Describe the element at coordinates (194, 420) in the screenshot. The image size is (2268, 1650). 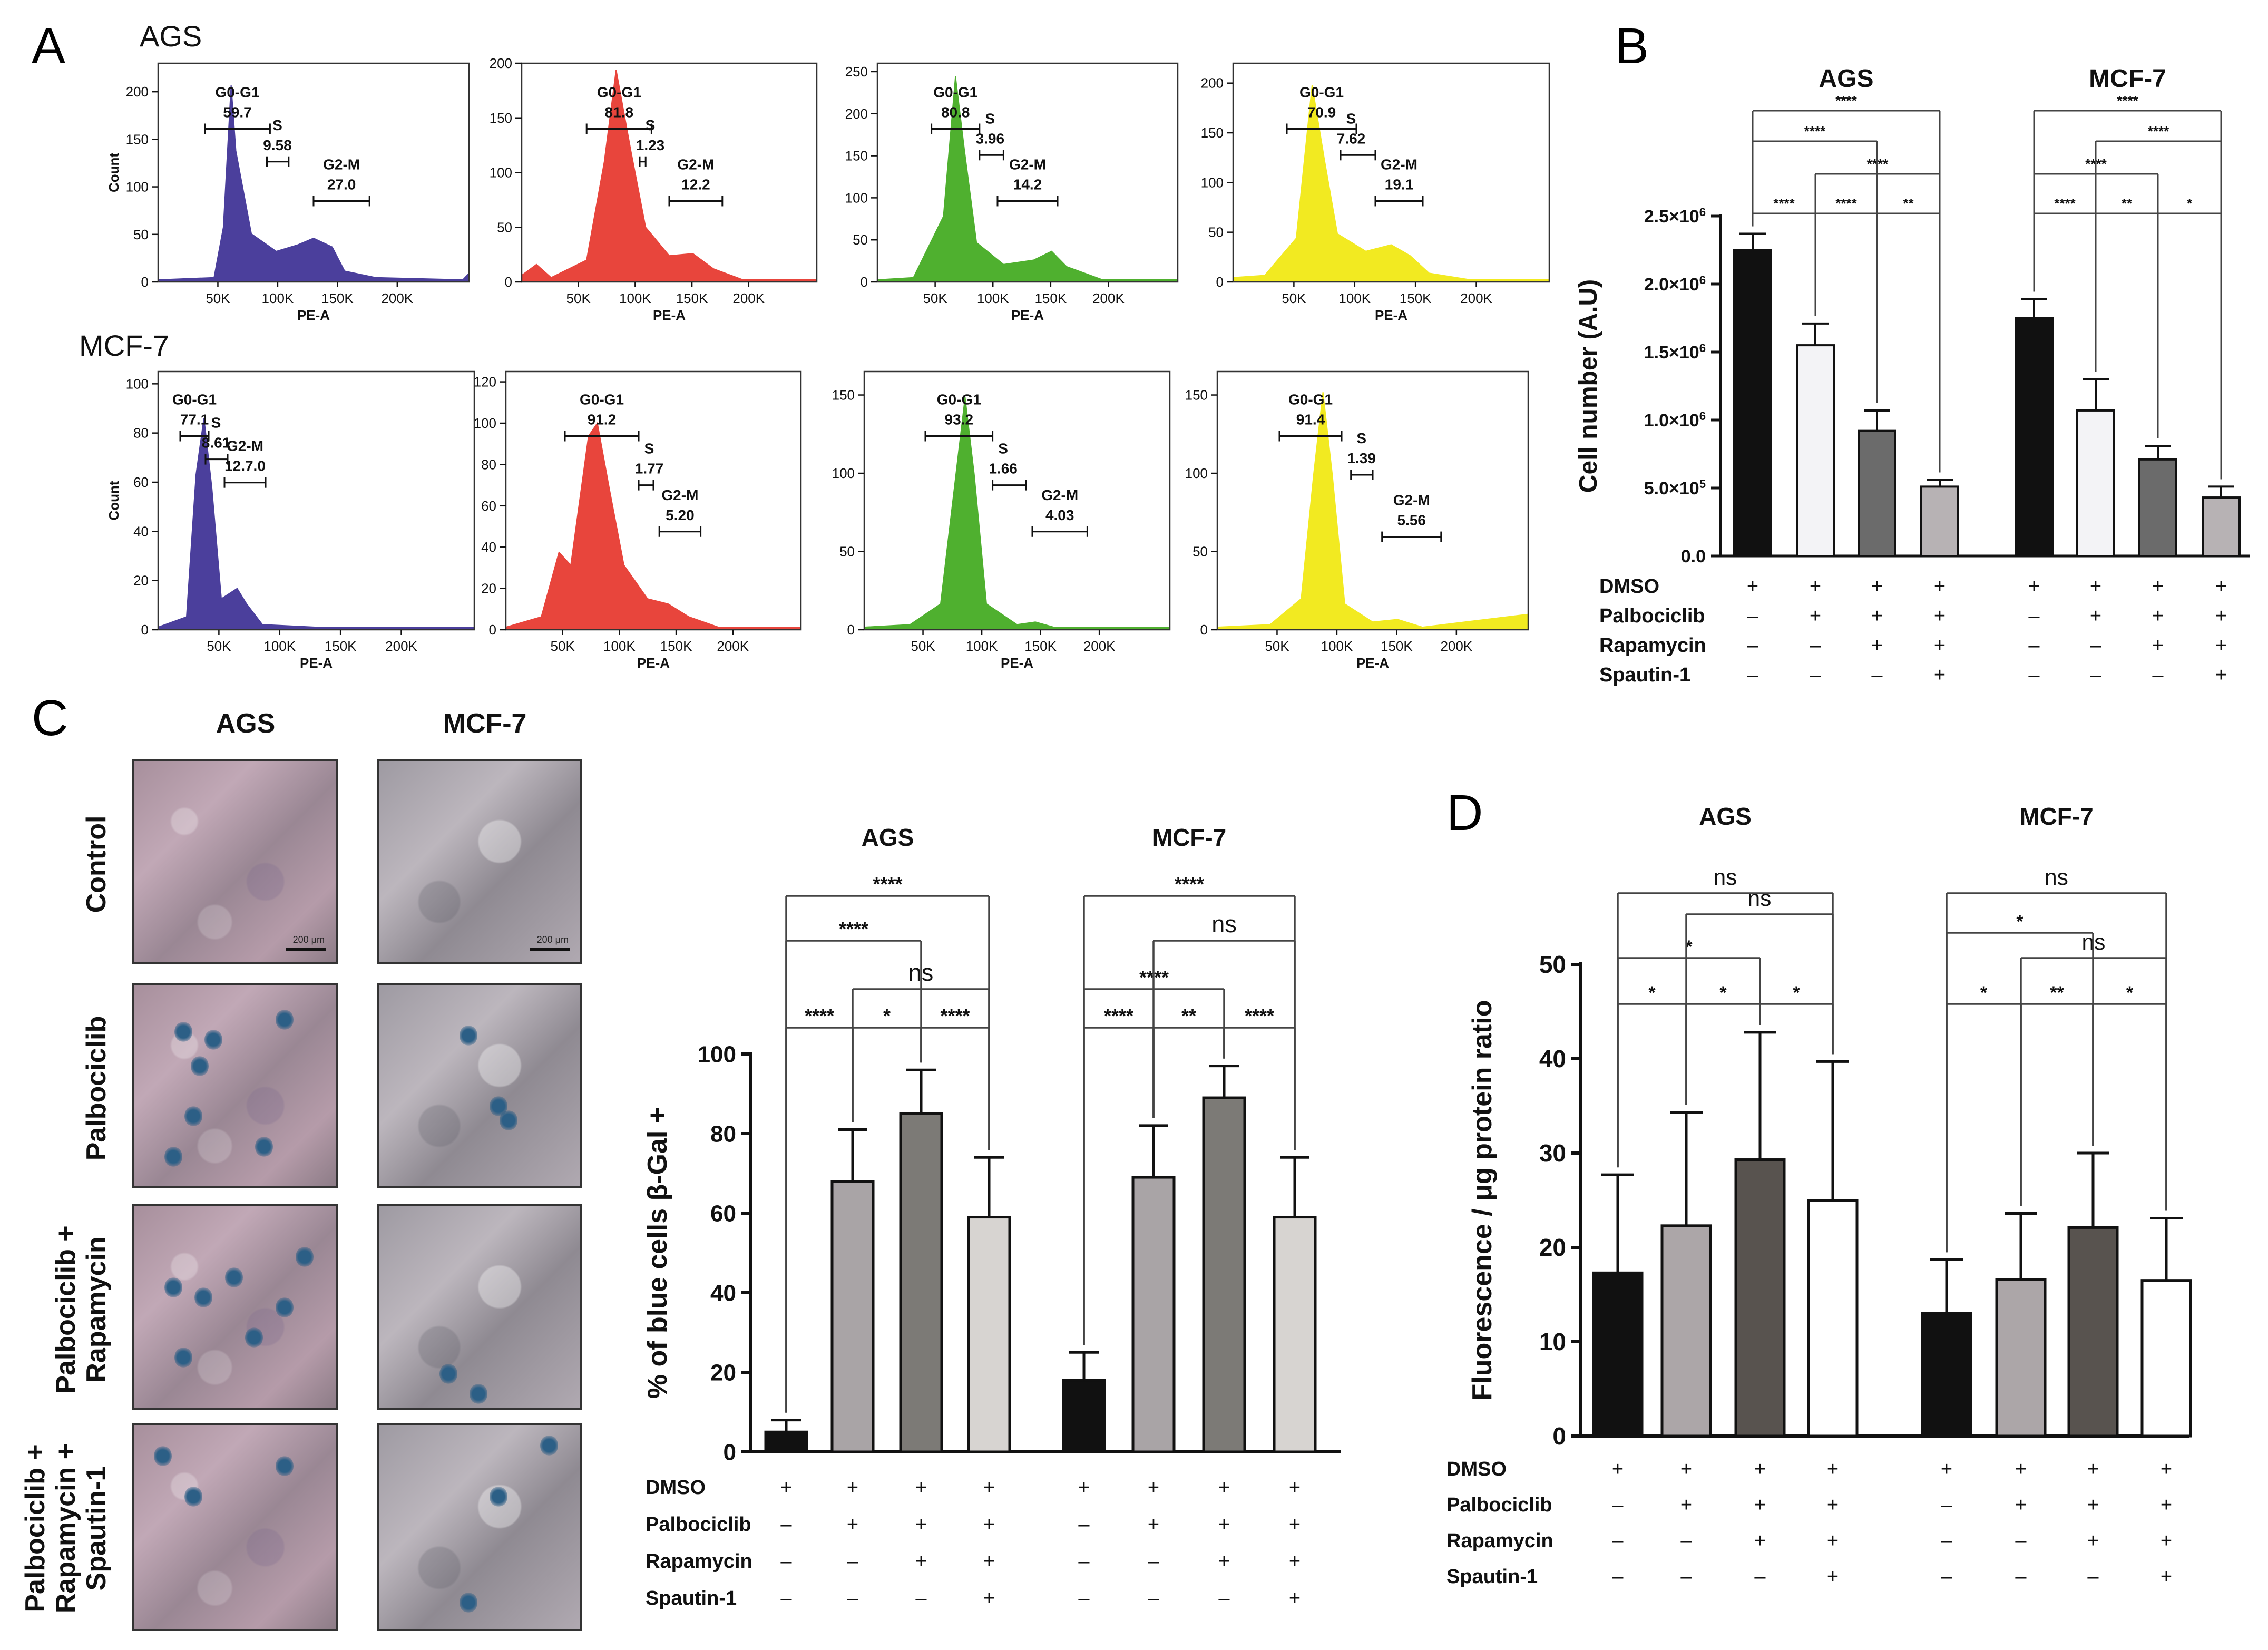
I see `gate-value: 77.1` at that location.